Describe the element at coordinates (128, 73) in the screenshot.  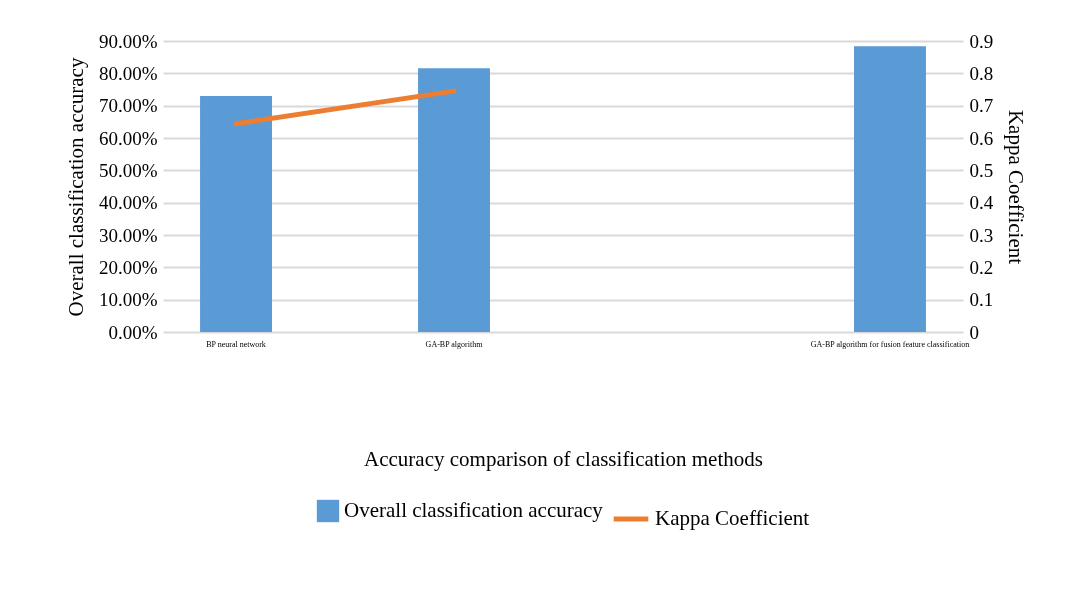
I see `y-tick-label: 80.00%` at that location.